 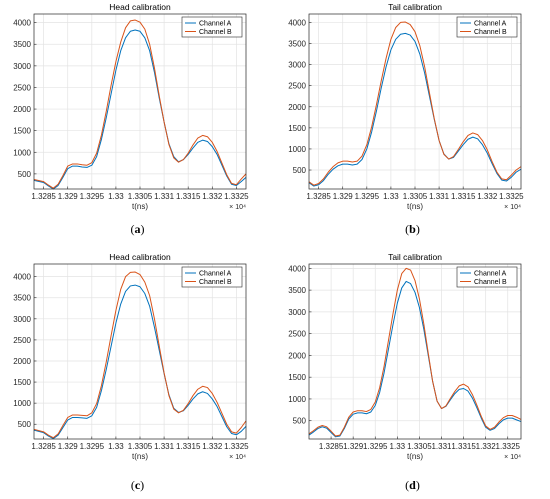 What do you see at coordinates (137, 229) in the screenshot?
I see `caption-a: (a)` at bounding box center [137, 229].